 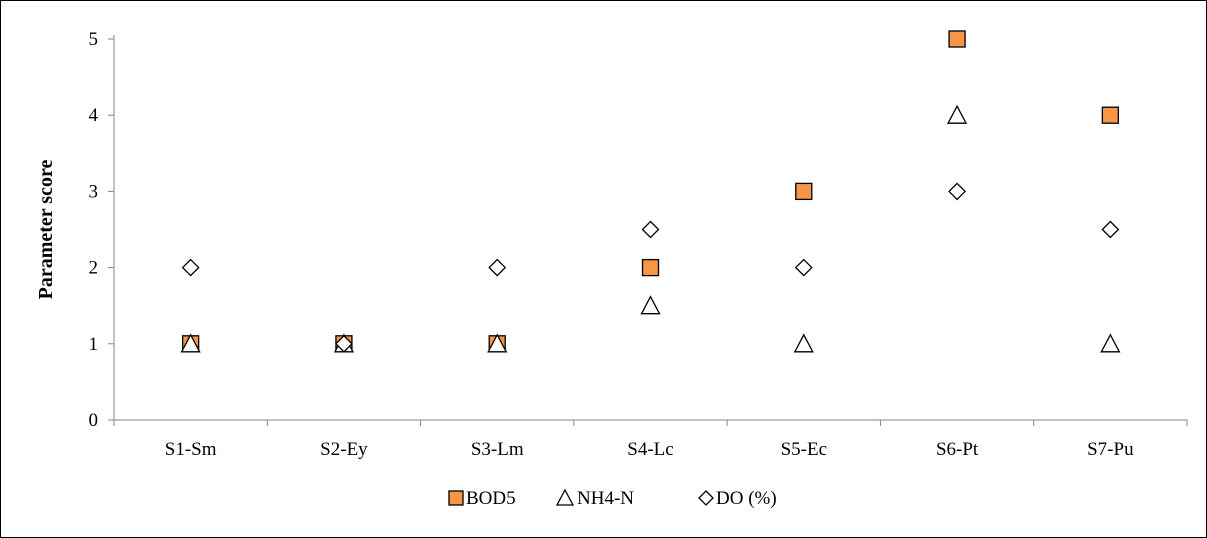 I want to click on y-tick-label: 4, so click(x=94, y=115).